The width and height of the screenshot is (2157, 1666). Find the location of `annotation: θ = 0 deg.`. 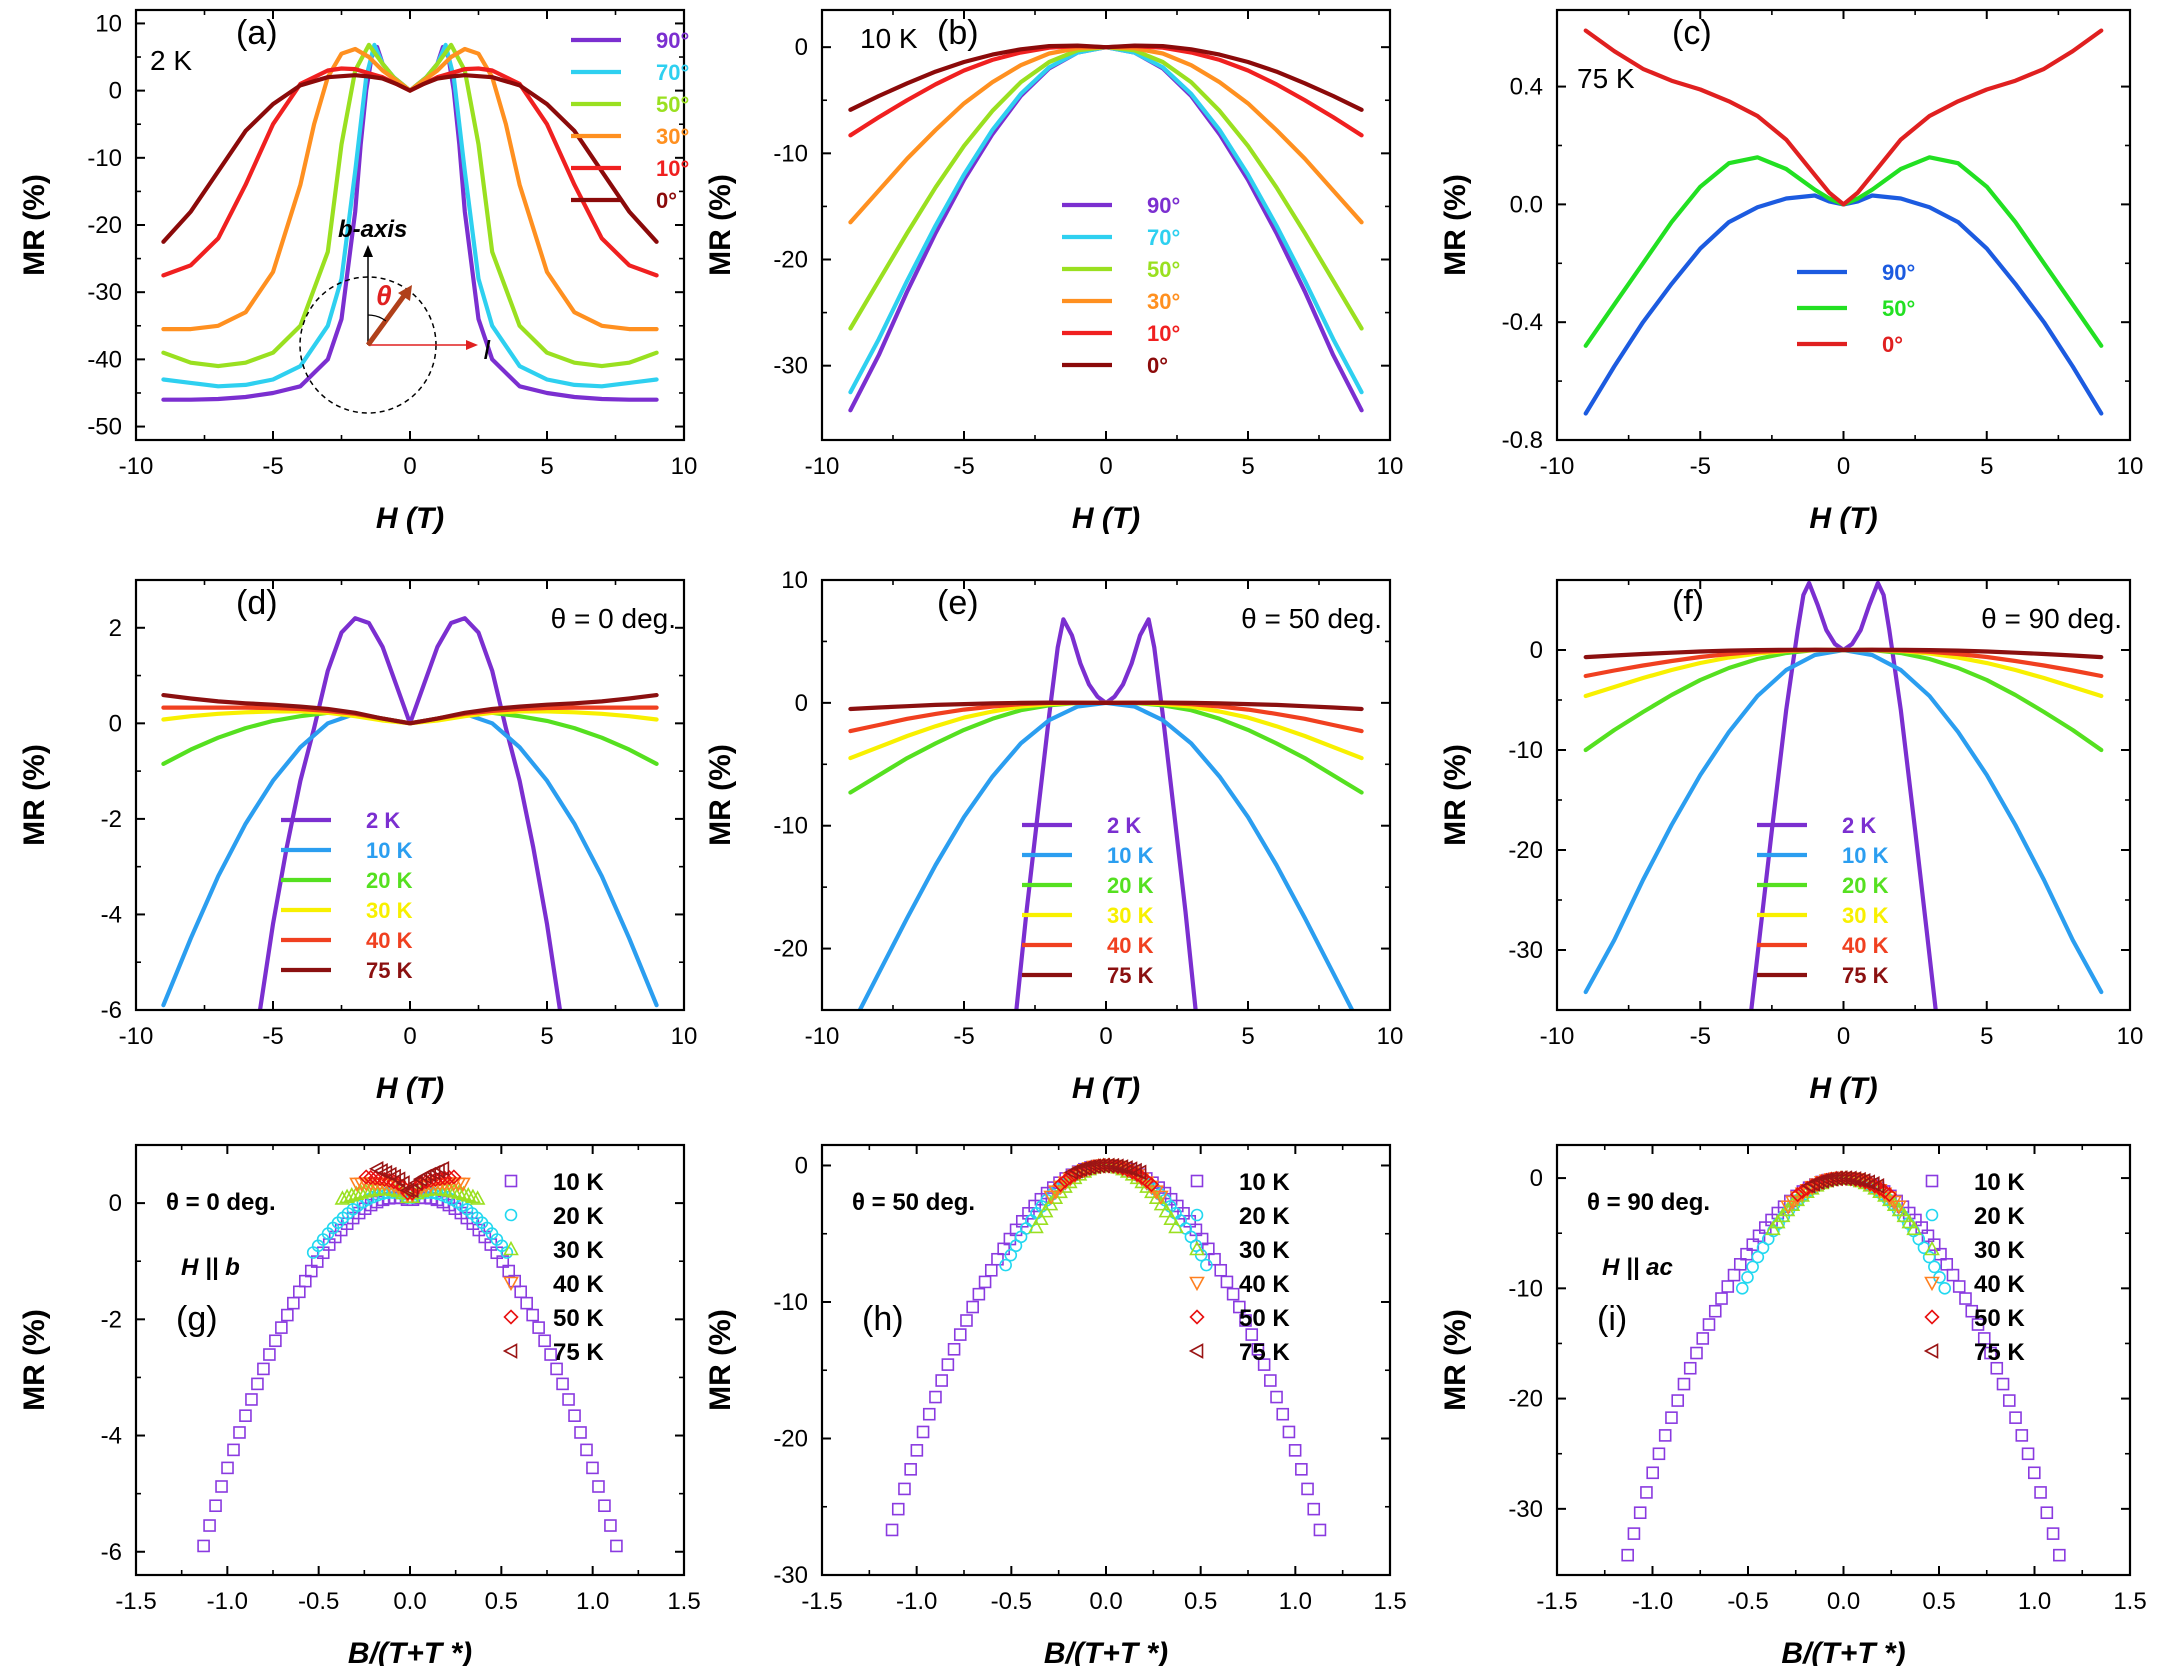

annotation: θ = 0 deg. is located at coordinates (613, 618).